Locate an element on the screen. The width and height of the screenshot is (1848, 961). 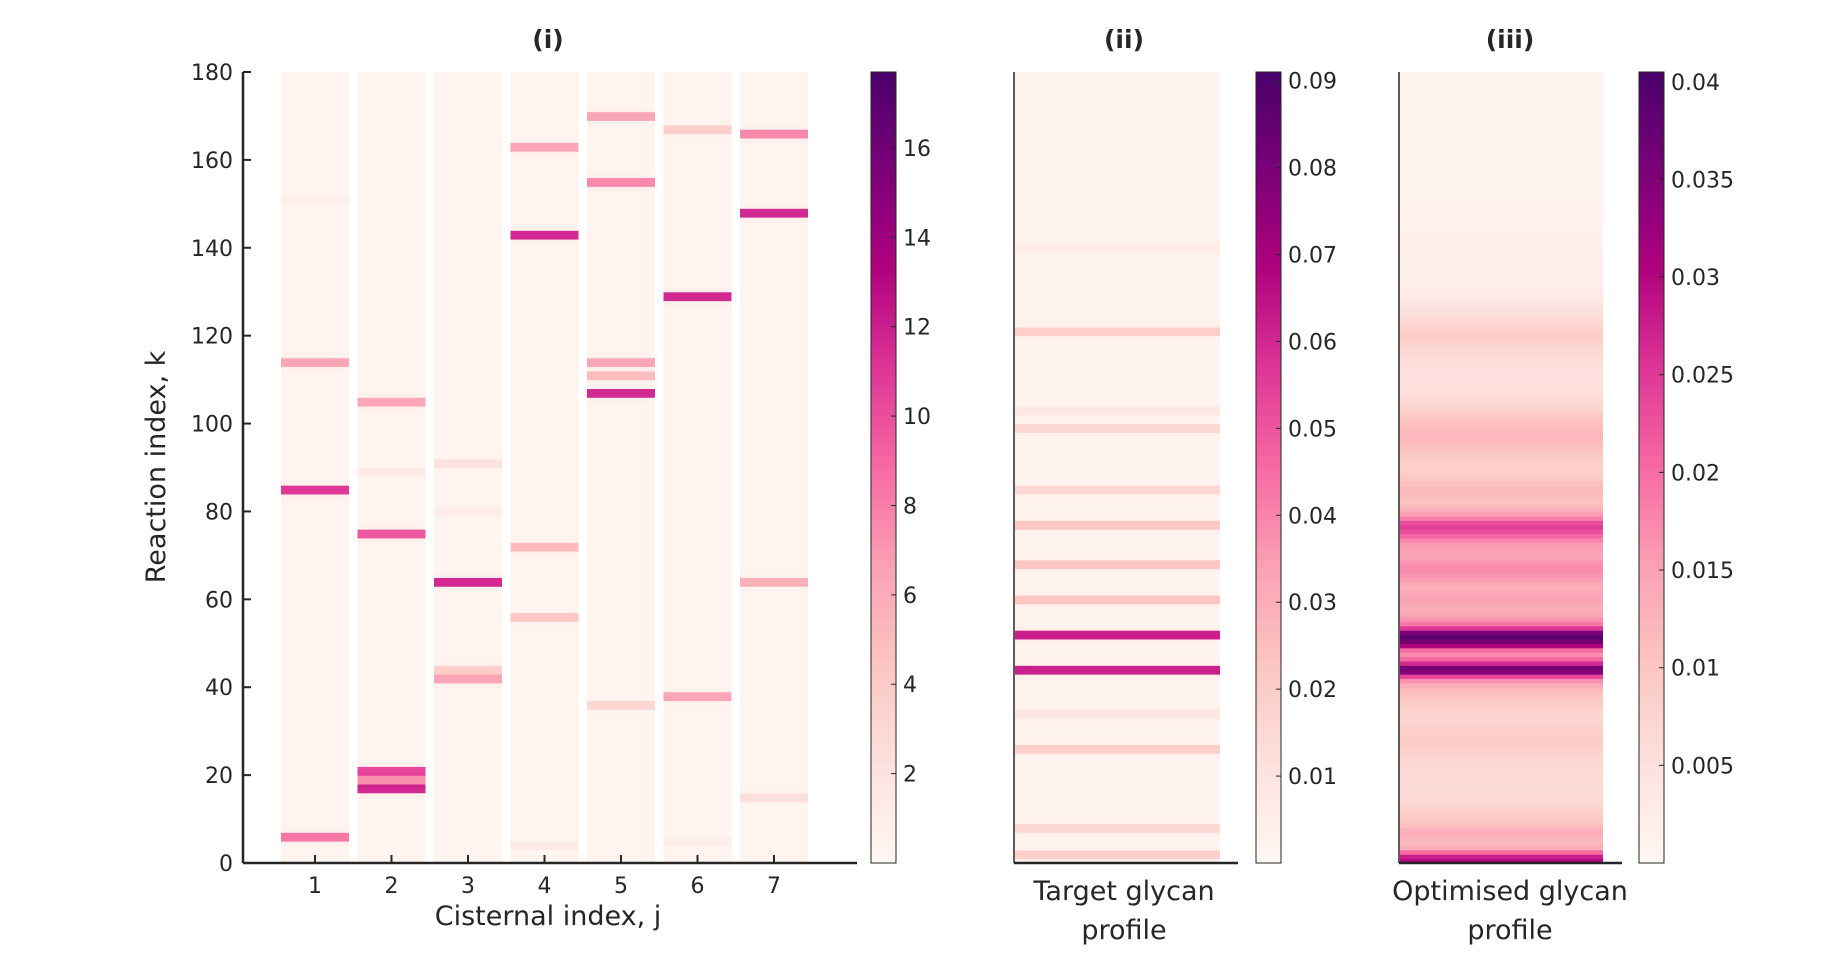
panel-i-colorbar-tick-label: 8 is located at coordinates (910, 506).